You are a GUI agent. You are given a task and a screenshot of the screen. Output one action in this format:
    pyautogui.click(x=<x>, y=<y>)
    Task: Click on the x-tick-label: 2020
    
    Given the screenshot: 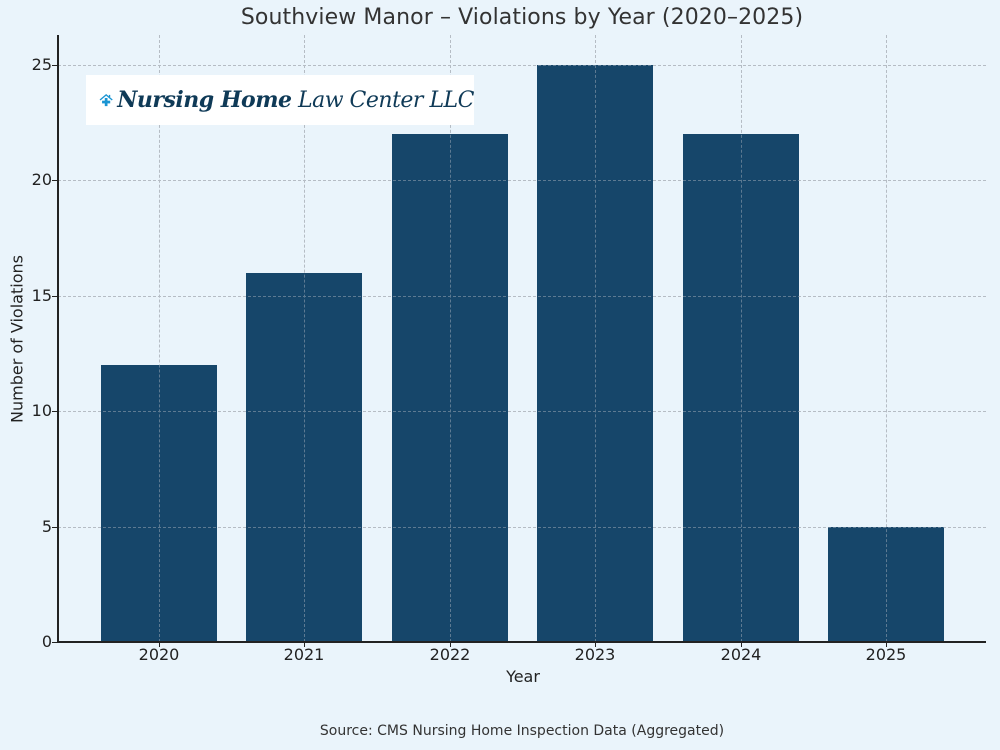 What is the action you would take?
    pyautogui.click(x=159, y=654)
    